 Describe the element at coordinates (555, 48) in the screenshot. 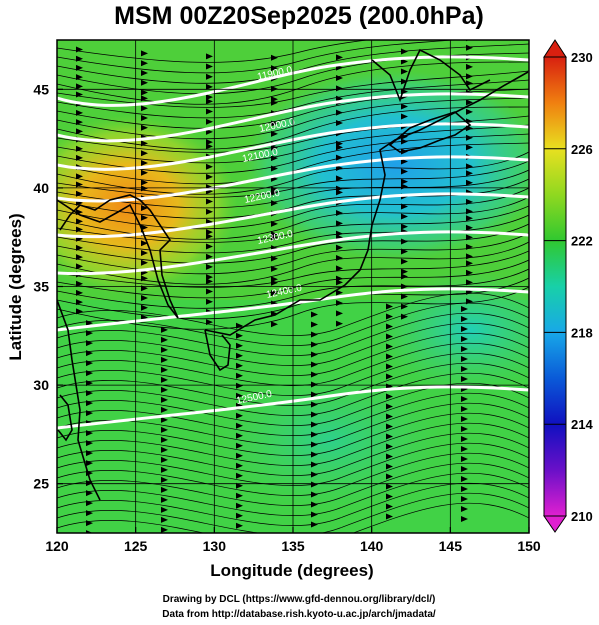

I see `colorbar-top-arrow` at that location.